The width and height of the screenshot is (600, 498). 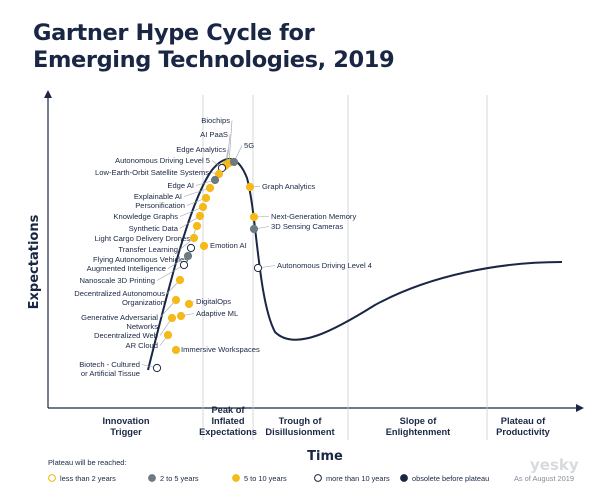 I want to click on x-axis-arrow, so click(x=580, y=408).